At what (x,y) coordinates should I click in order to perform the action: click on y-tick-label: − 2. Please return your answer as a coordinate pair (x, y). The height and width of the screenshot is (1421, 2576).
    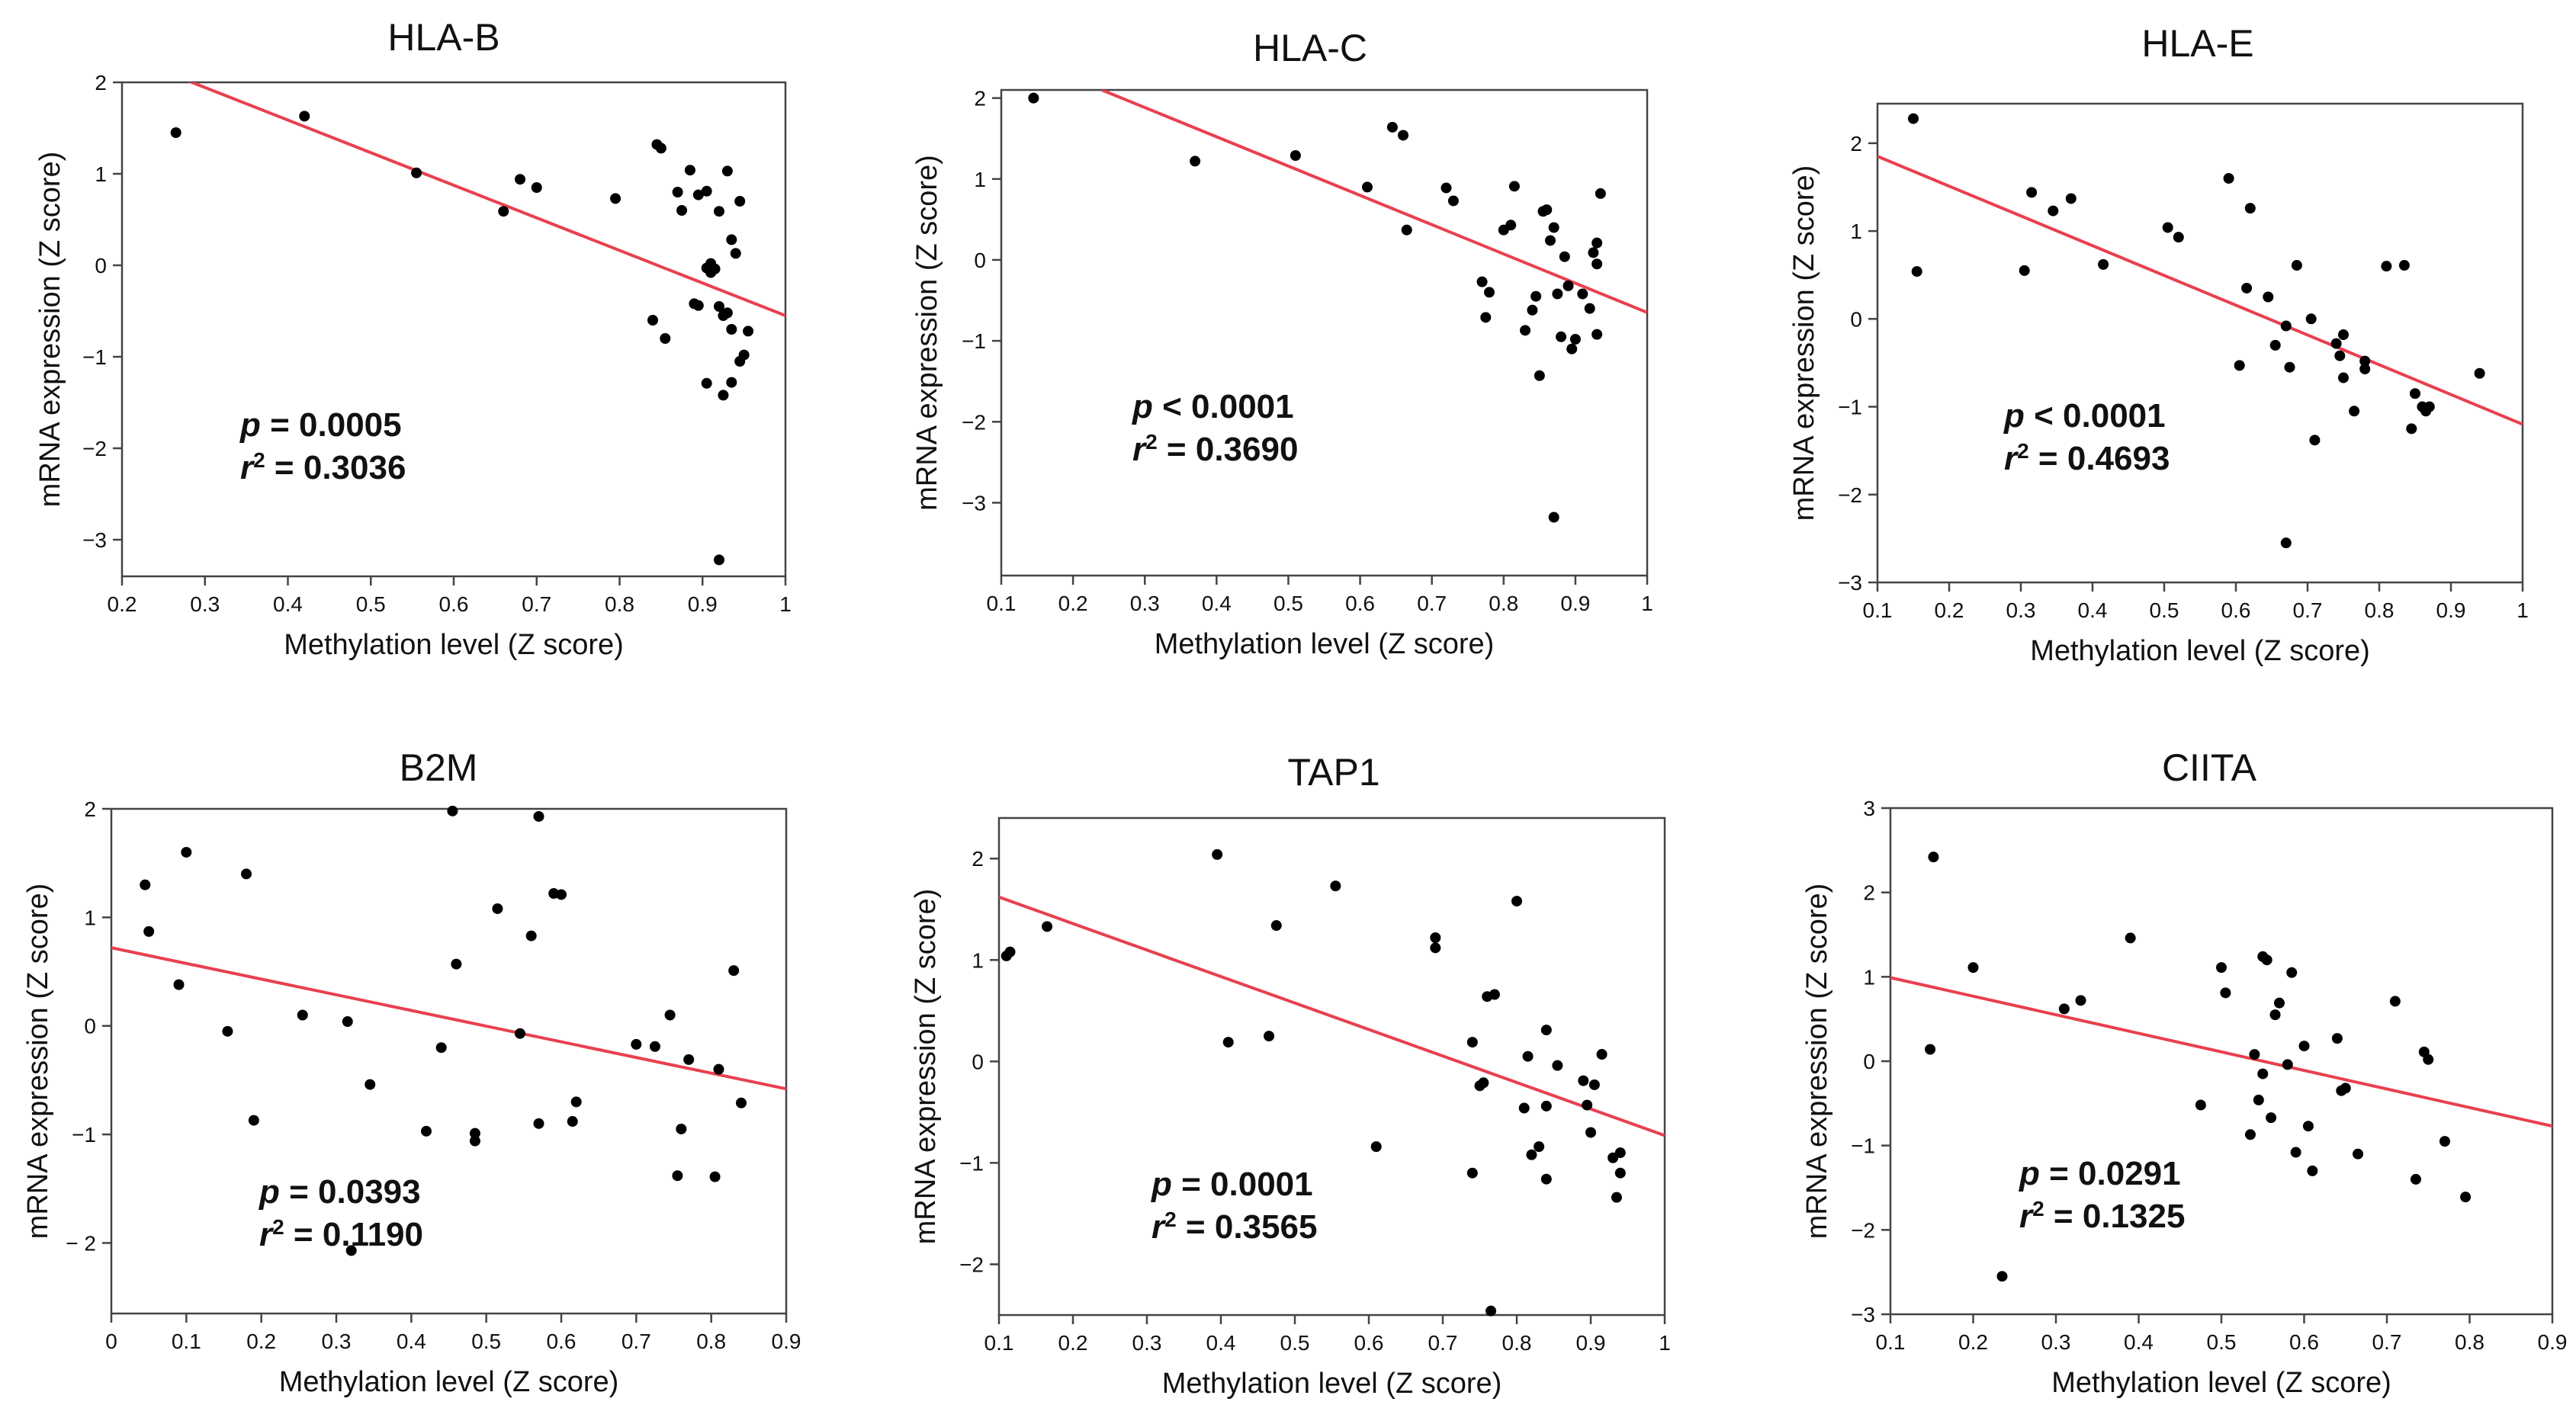
    Looking at the image, I should click on (81, 1243).